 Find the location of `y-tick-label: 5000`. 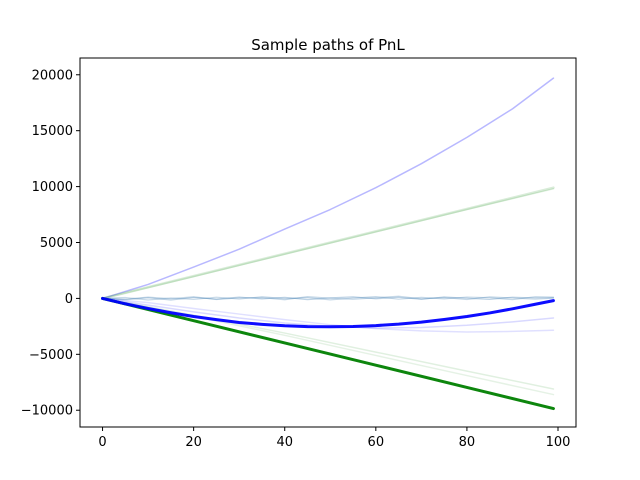

y-tick-label: 5000 is located at coordinates (56, 243).